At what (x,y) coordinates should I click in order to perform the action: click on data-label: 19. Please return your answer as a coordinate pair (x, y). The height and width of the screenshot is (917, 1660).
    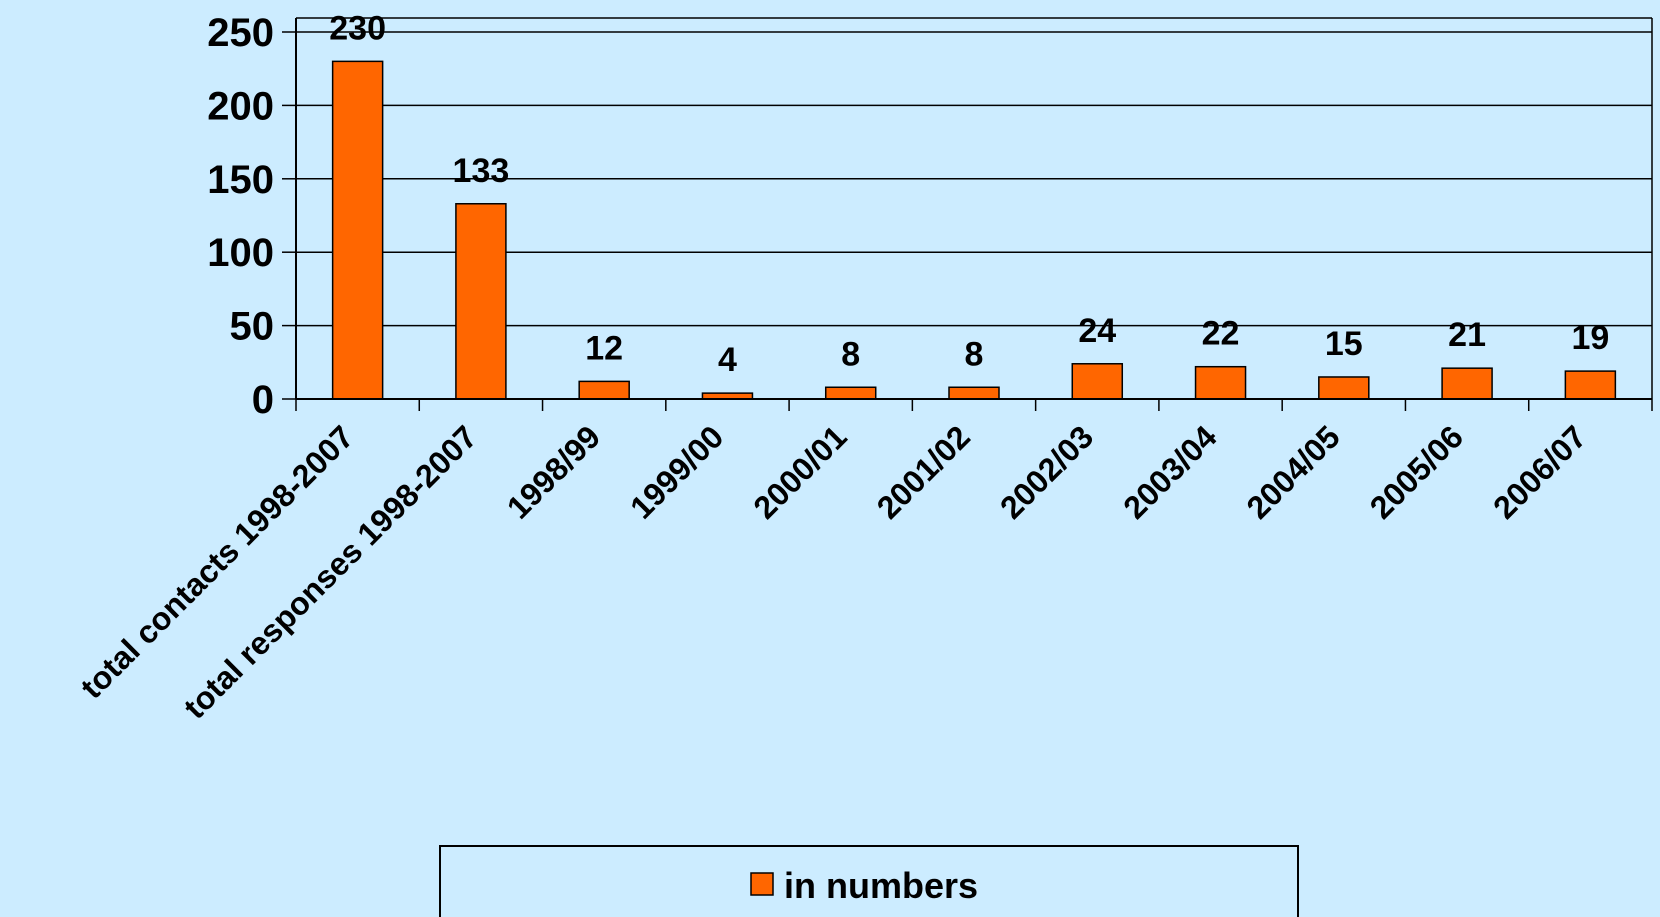
    Looking at the image, I should click on (1590, 338).